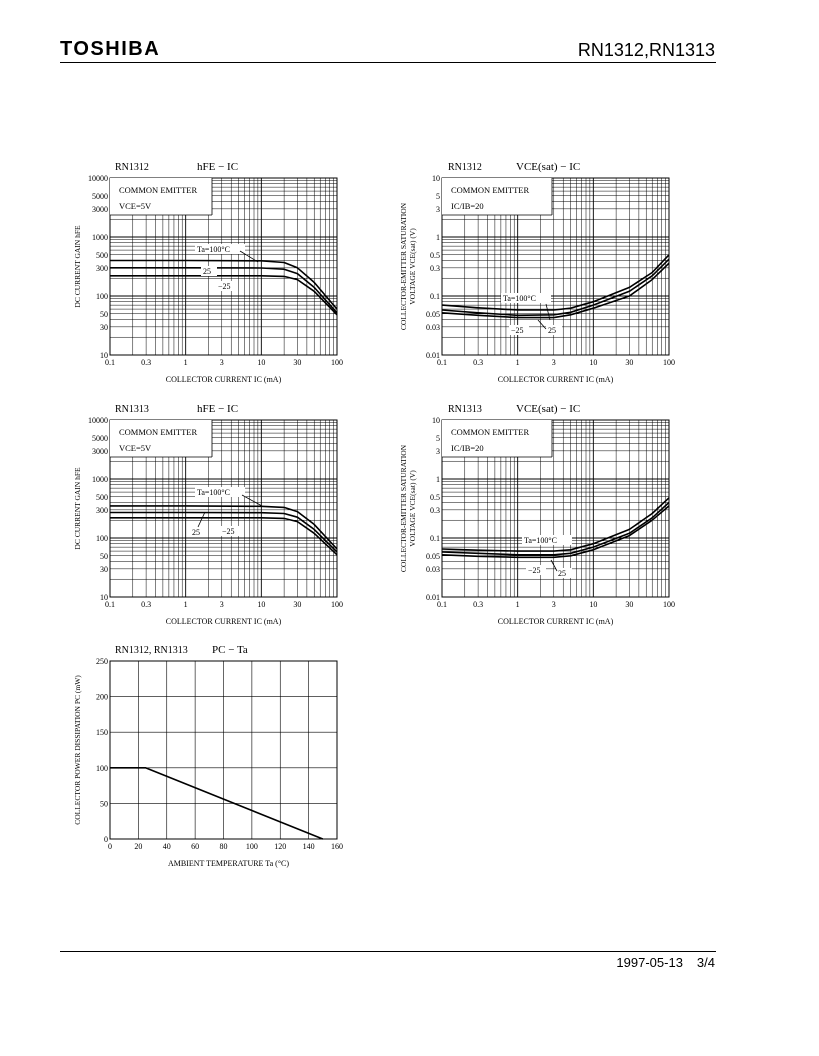 The width and height of the screenshot is (819, 1056). What do you see at coordinates (465, 167) in the screenshot?
I see `chart-device-label: RN1312` at bounding box center [465, 167].